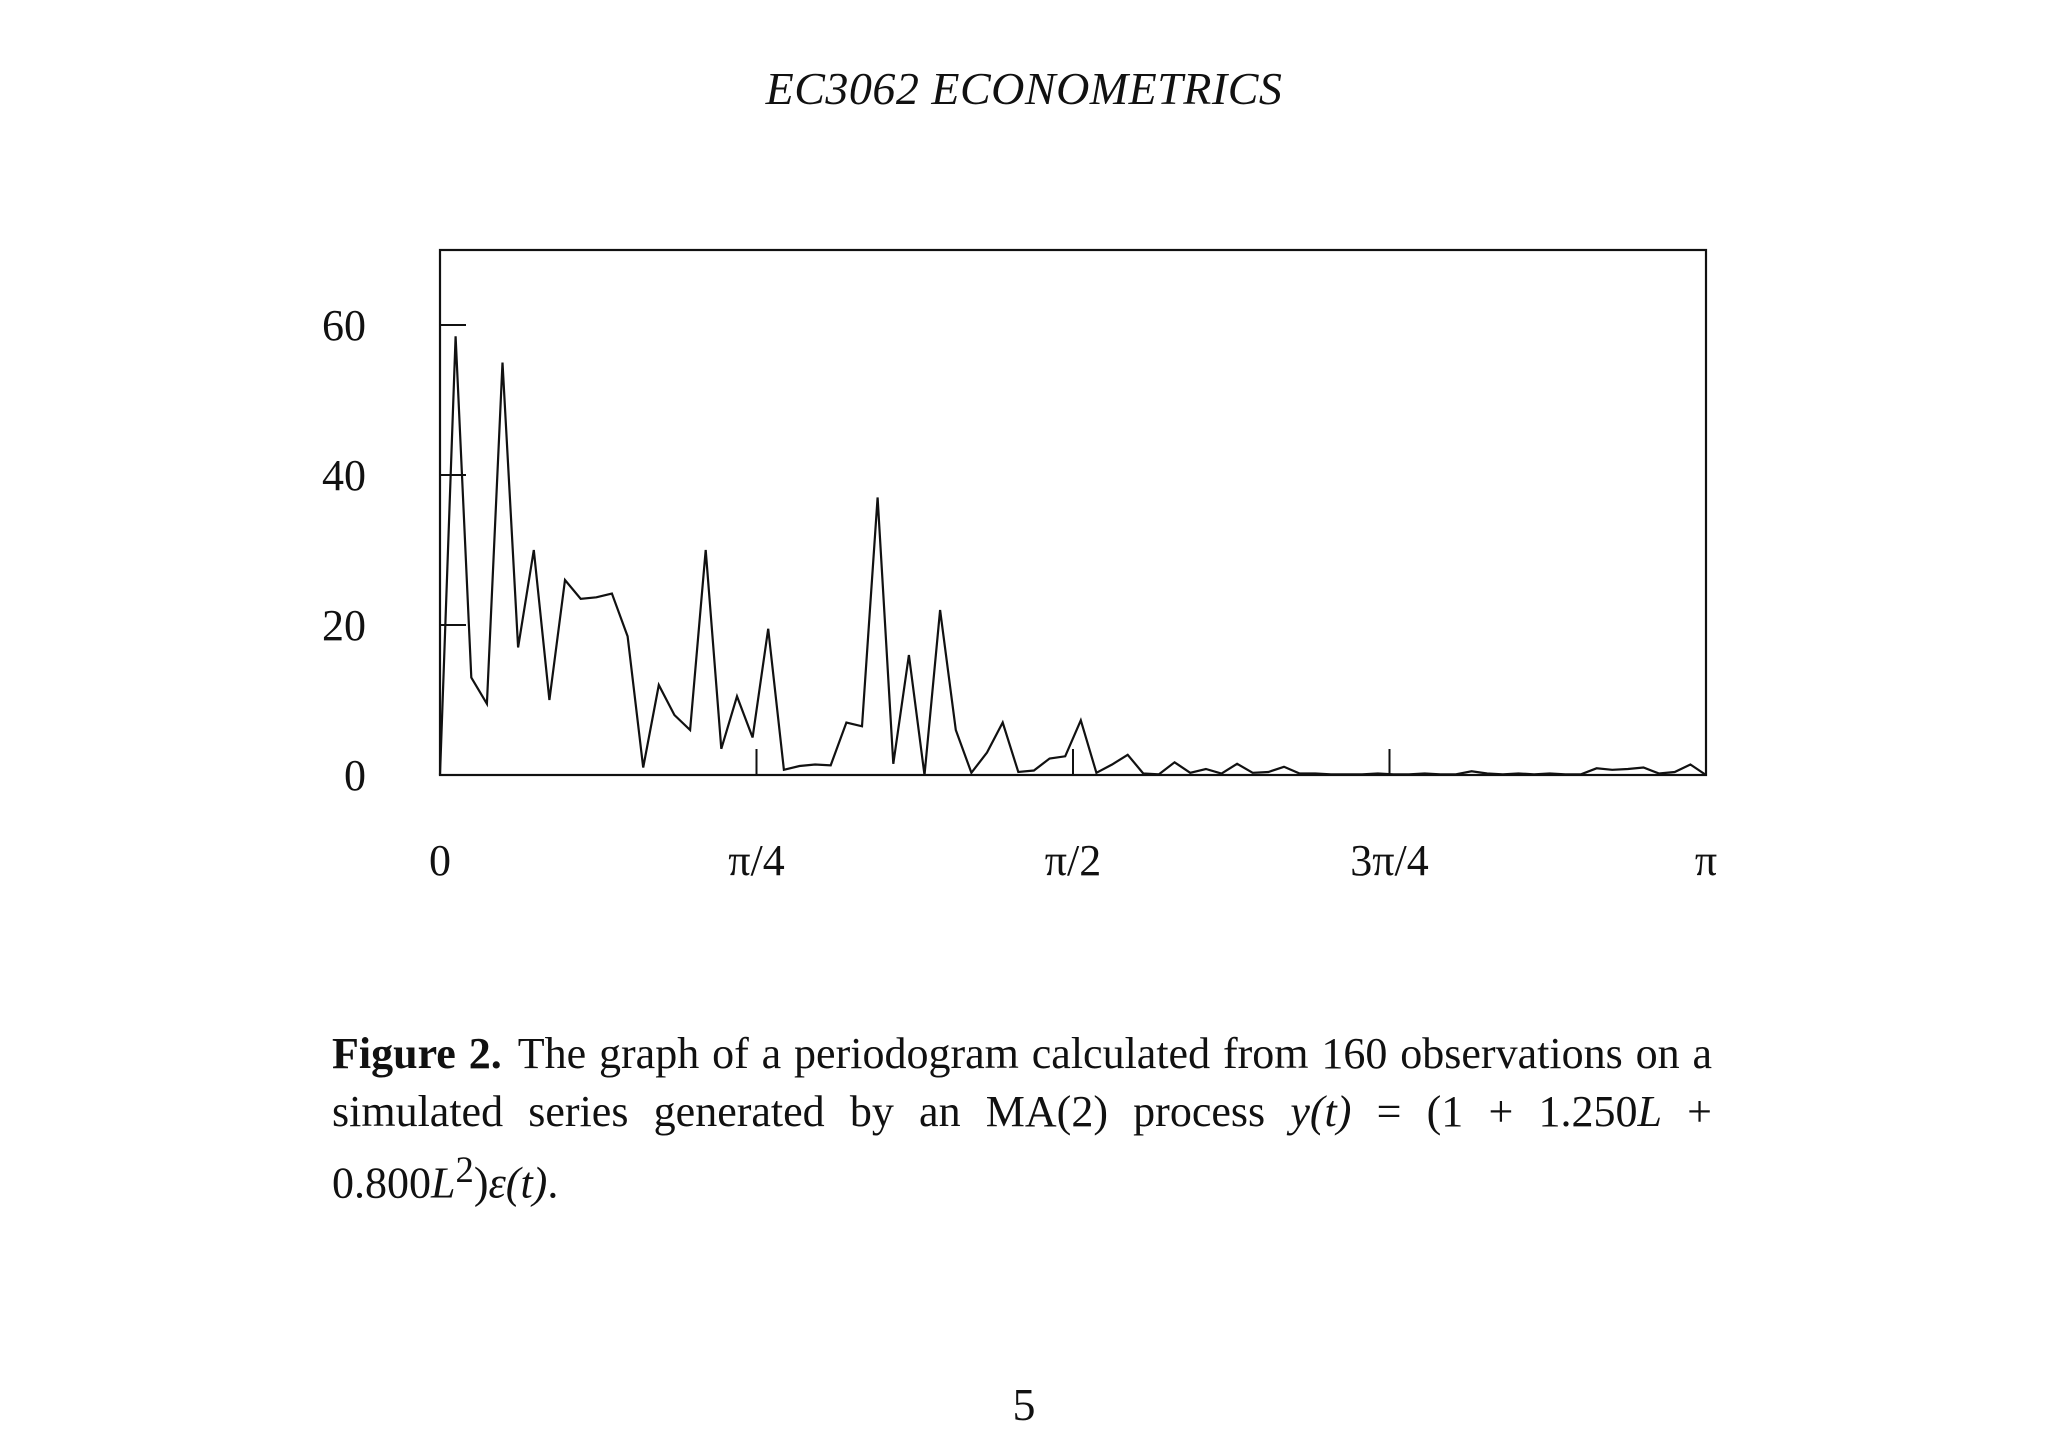 The width and height of the screenshot is (2048, 1447). I want to click on caption-eq-eps: ε(t), so click(518, 1183).